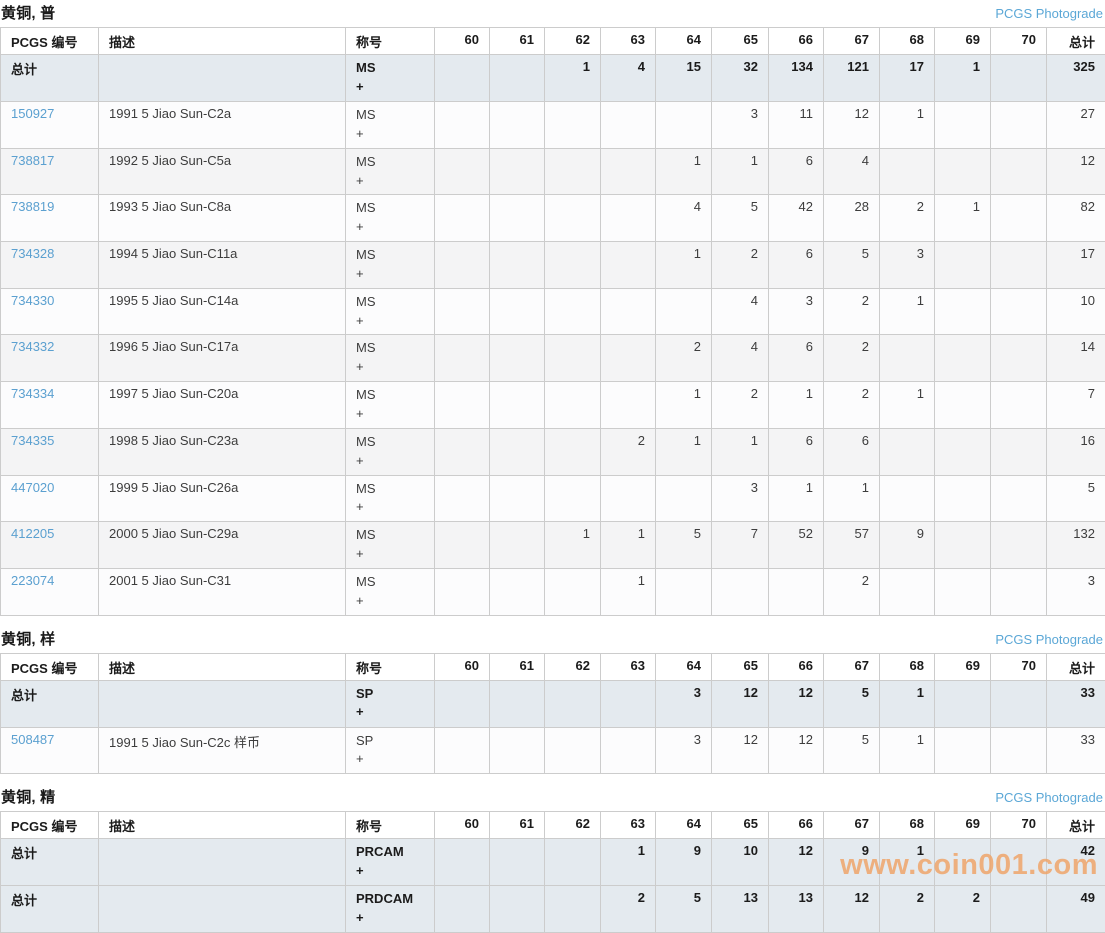 This screenshot has width=1105, height=933. I want to click on designation-cell: PRDCAM +, so click(390, 909).